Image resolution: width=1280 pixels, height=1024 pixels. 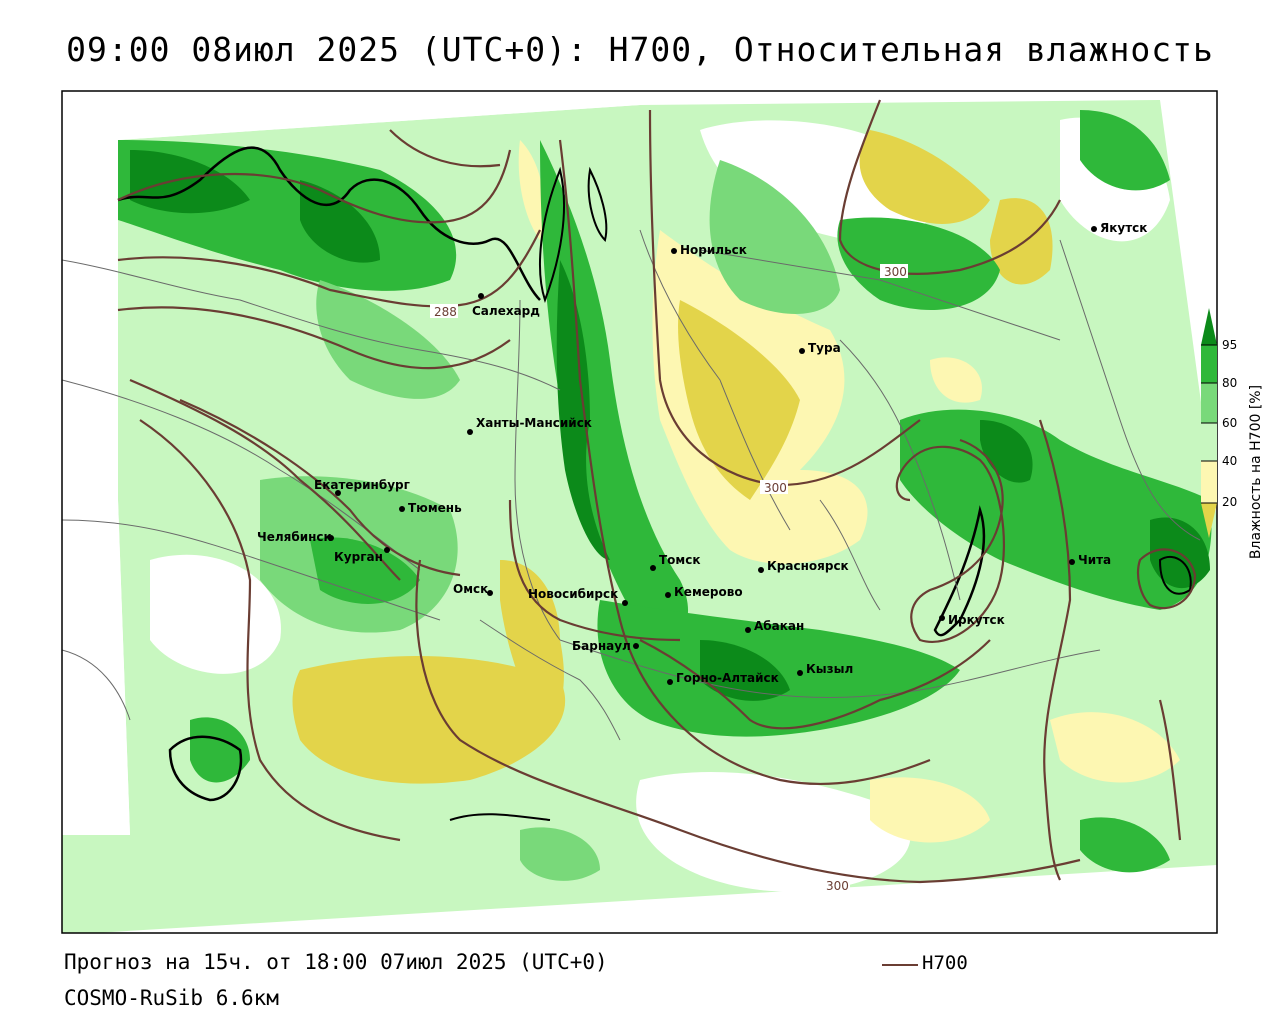 What do you see at coordinates (506, 311) in the screenshot?
I see `svg-text: Салехард` at bounding box center [506, 311].